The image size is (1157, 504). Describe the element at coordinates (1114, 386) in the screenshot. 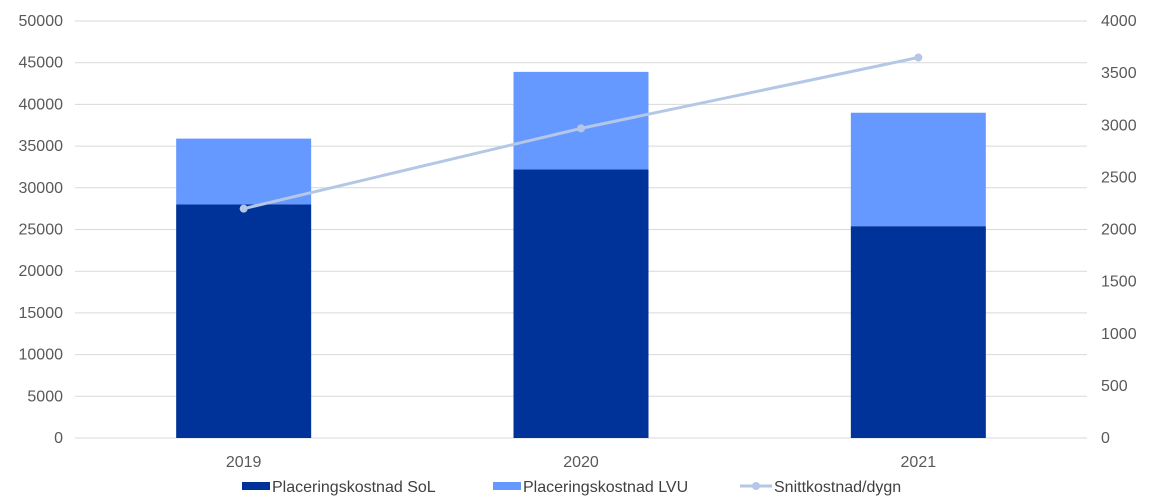

I see `right-axis-tick-label: 500` at that location.